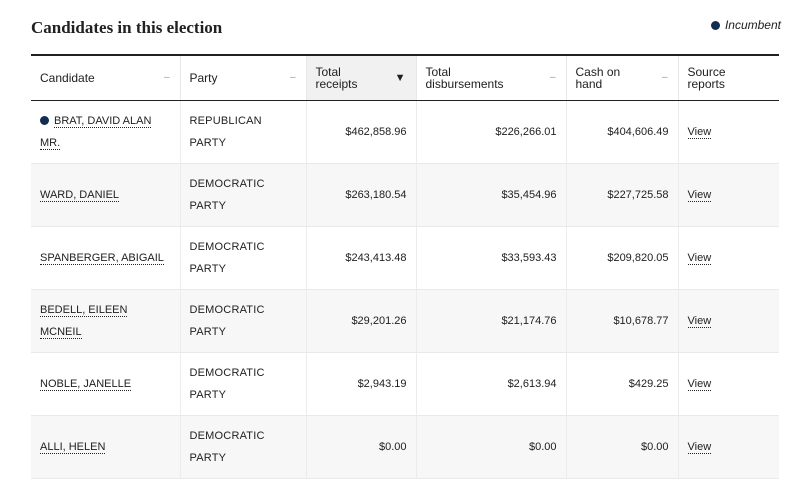 The image size is (801, 479). Describe the element at coordinates (400, 78) in the screenshot. I see `sort-descending-icon: ▼` at that location.